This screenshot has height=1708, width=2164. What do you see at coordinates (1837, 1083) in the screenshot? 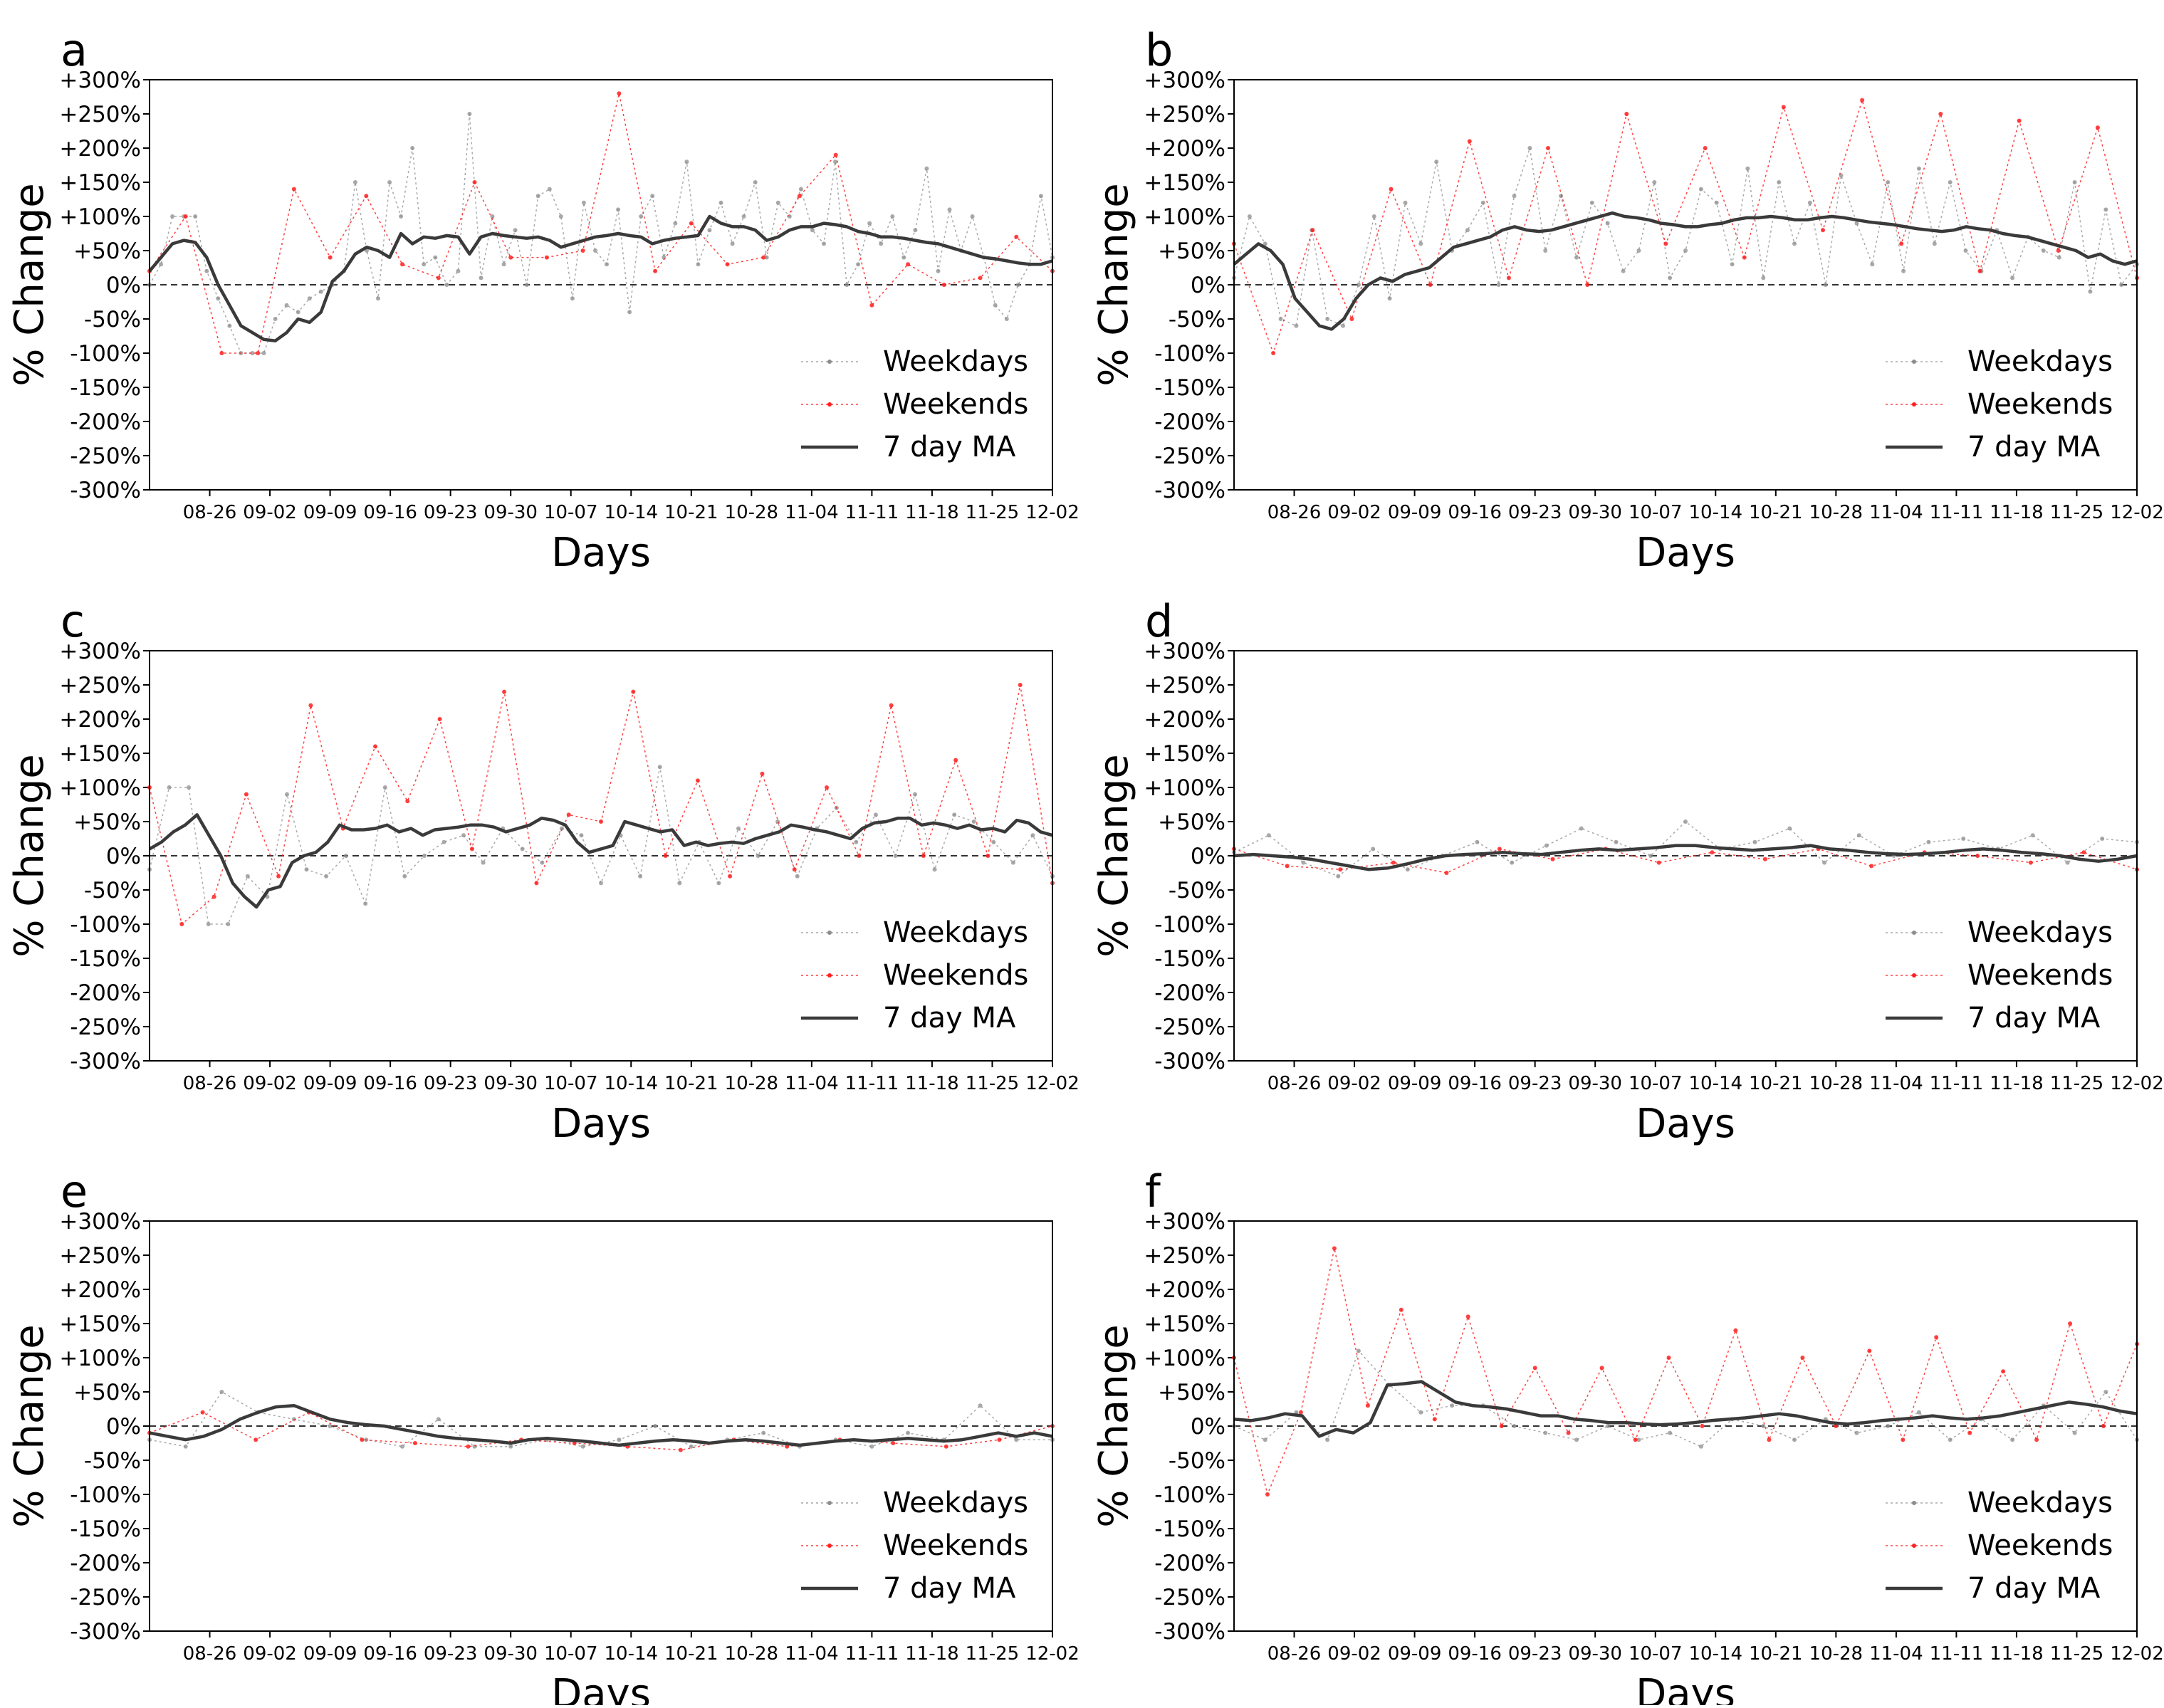
I see `x-tick-label: 10-28` at bounding box center [1837, 1083].